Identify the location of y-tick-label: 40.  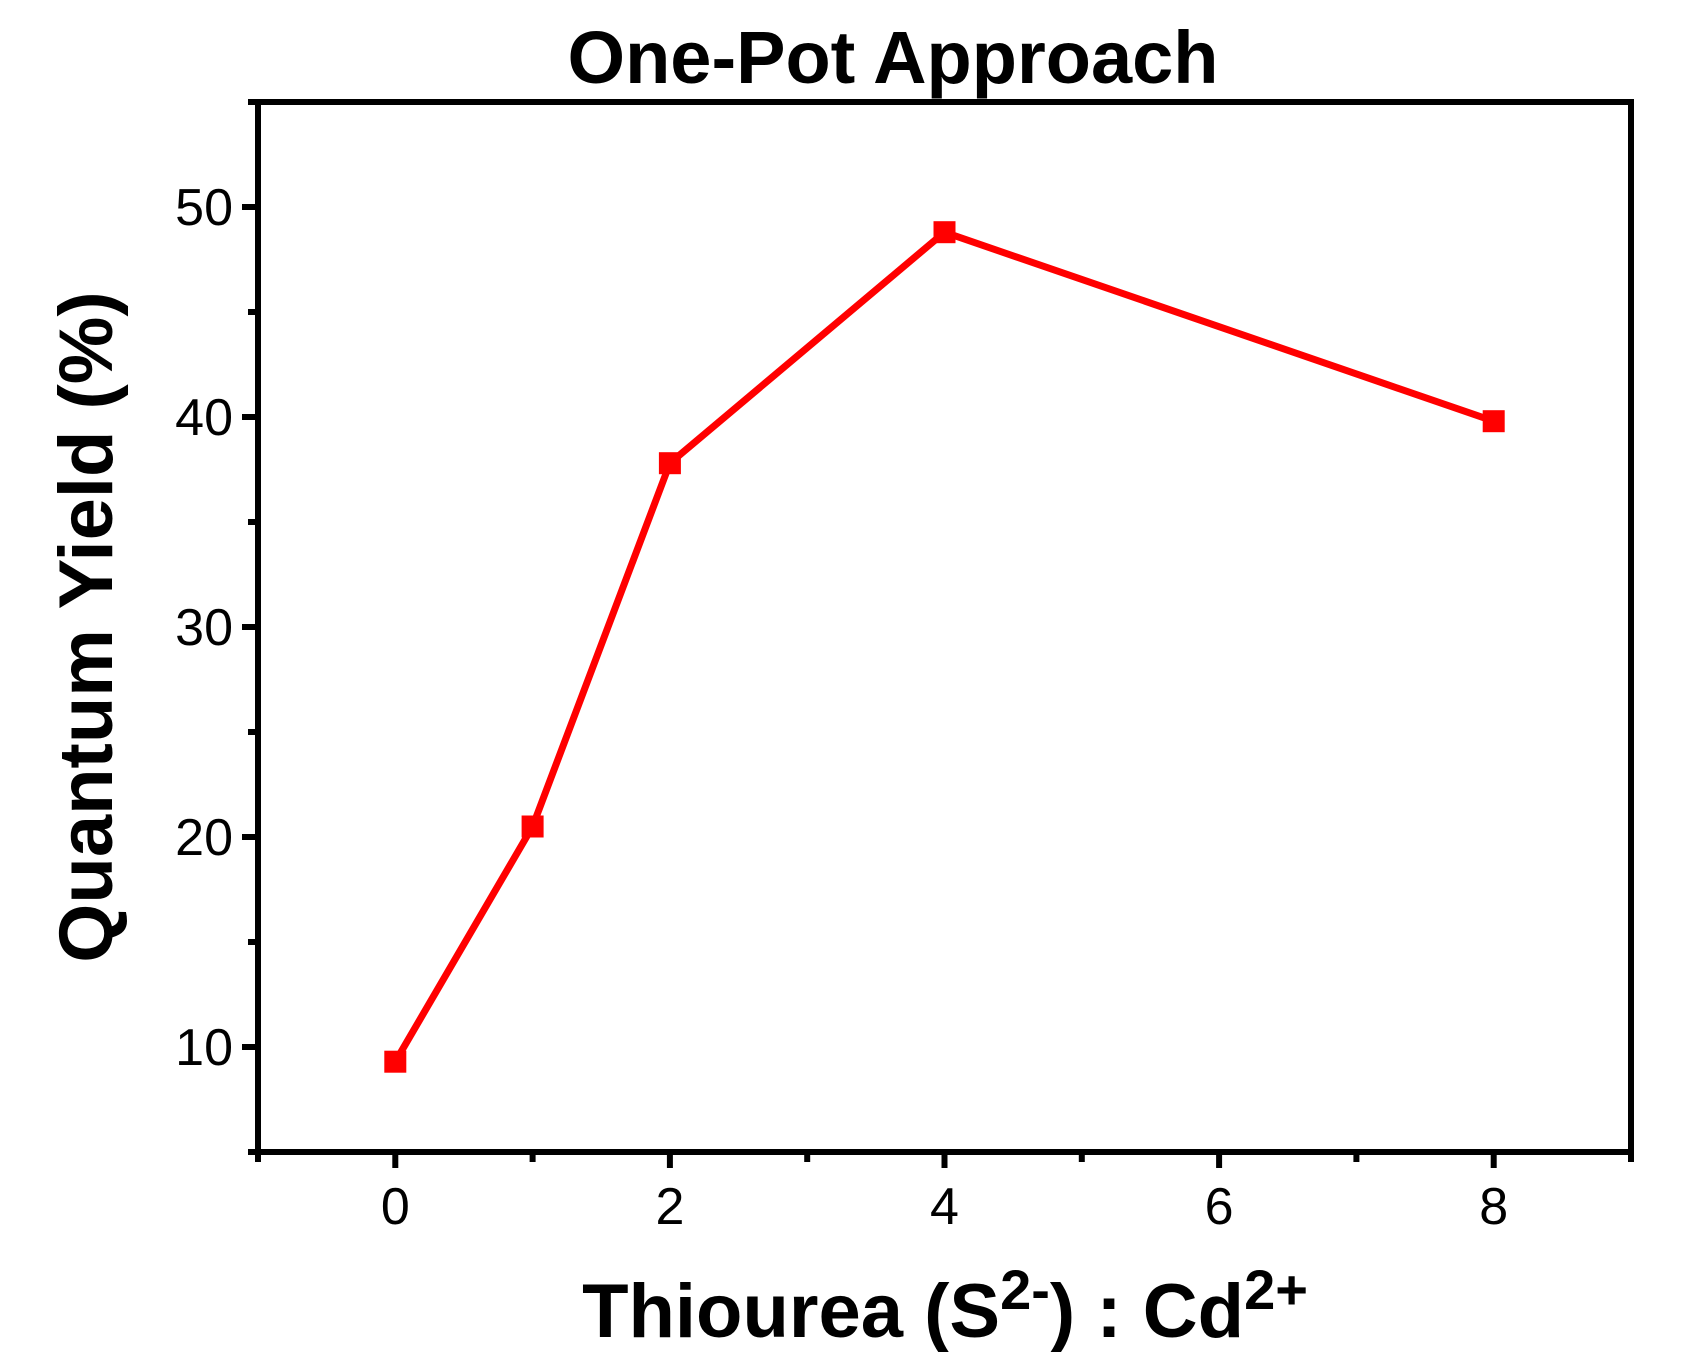
(204, 418).